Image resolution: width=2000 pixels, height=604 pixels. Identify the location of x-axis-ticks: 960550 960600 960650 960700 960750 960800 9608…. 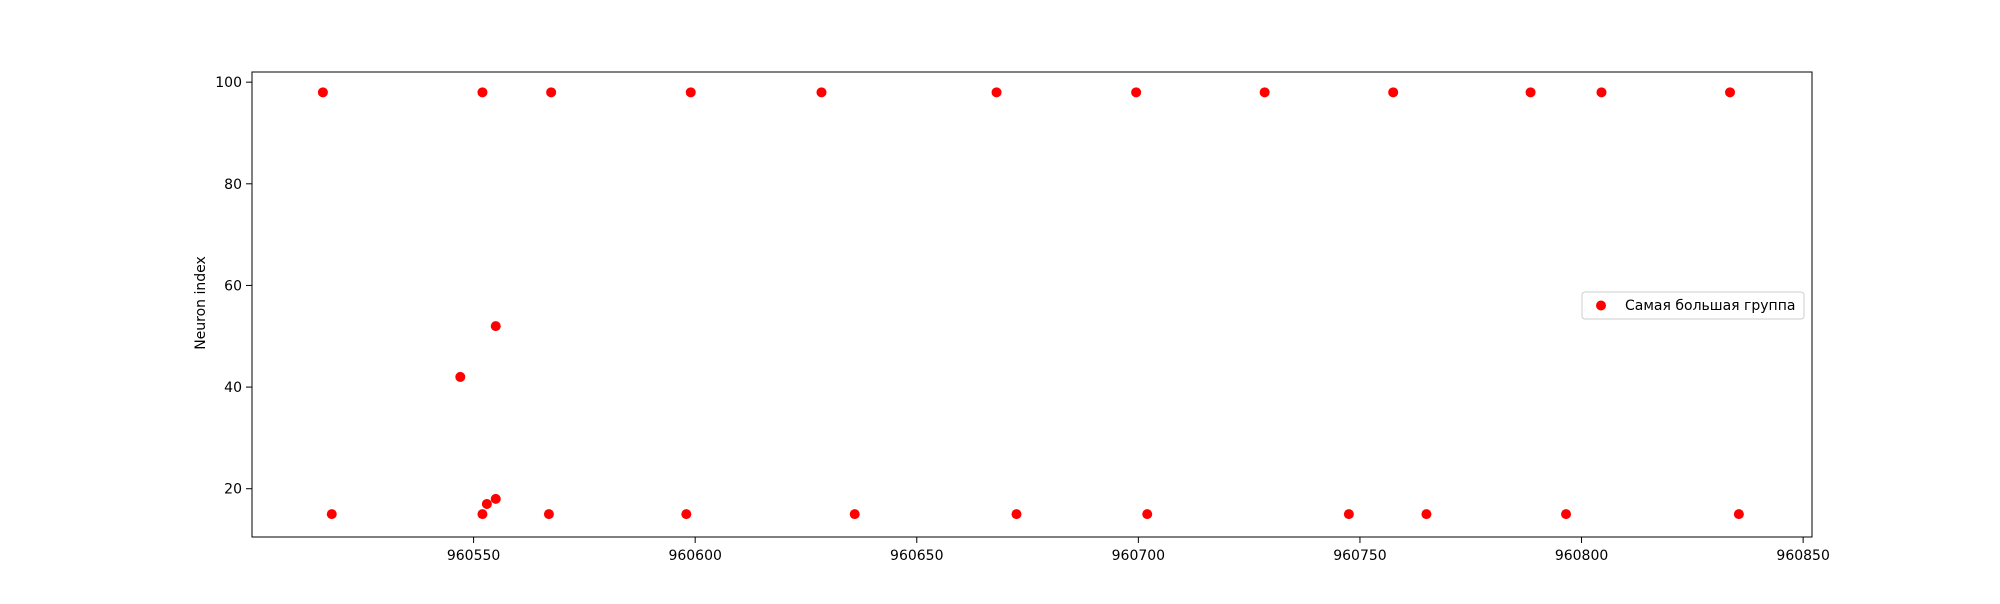
(1138, 550).